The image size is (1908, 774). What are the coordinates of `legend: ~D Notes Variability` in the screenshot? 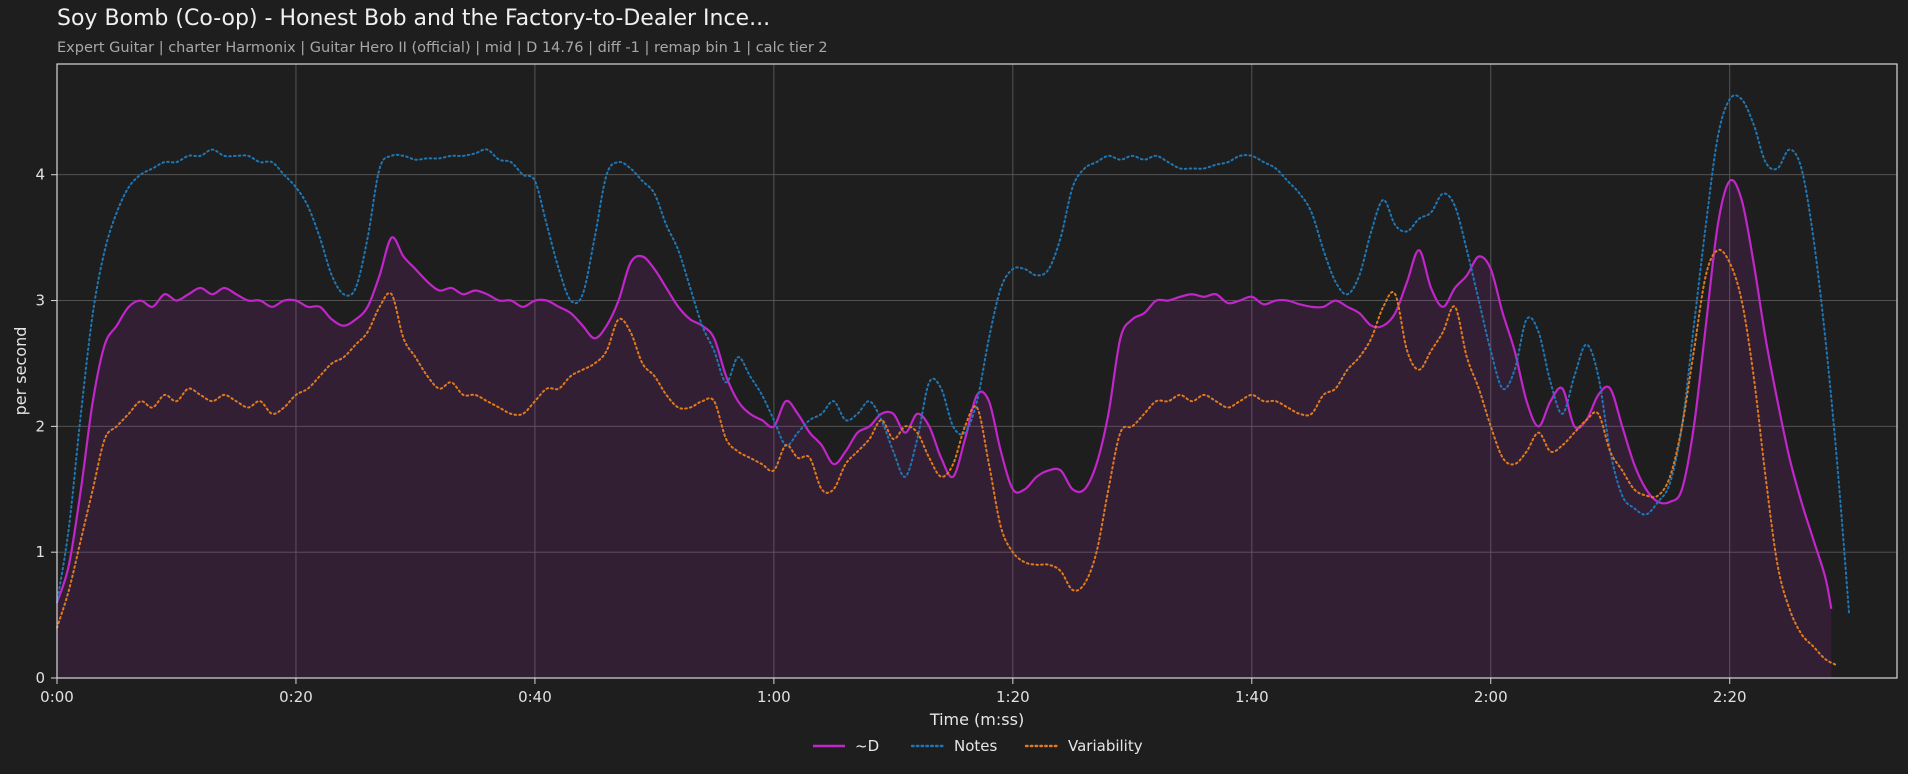 It's located at (978, 746).